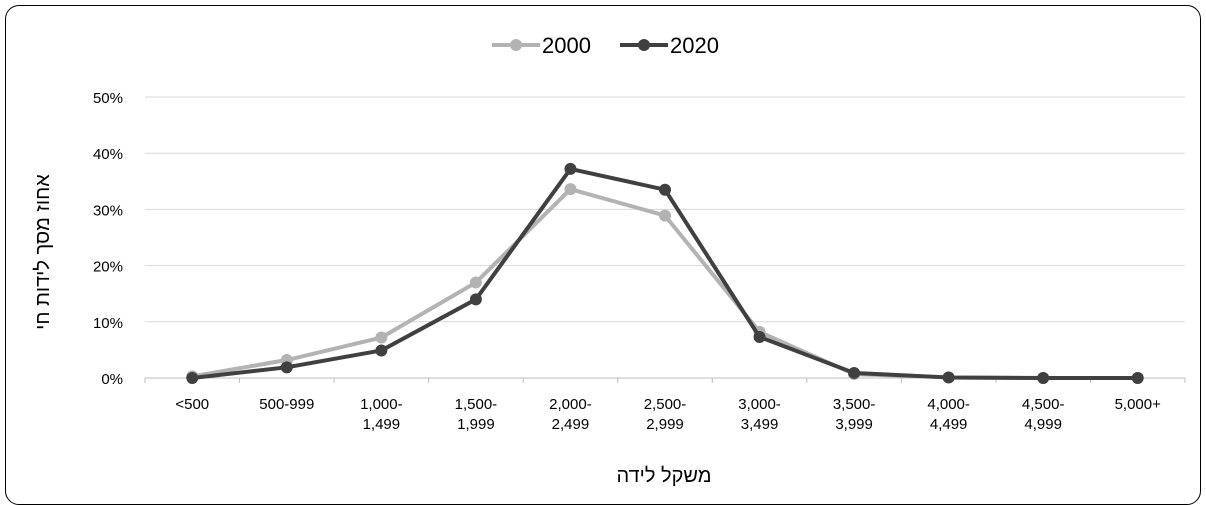 Image resolution: width=1206 pixels, height=505 pixels. What do you see at coordinates (694, 45) in the screenshot?
I see `legend-label: 2020` at bounding box center [694, 45].